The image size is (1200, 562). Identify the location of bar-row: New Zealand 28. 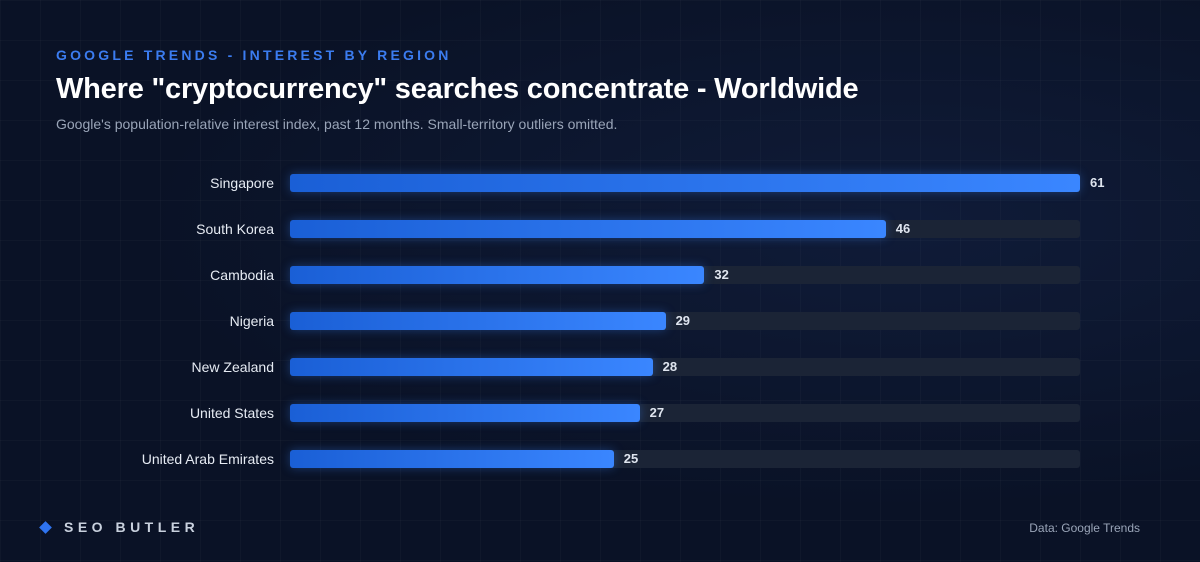
(600, 367).